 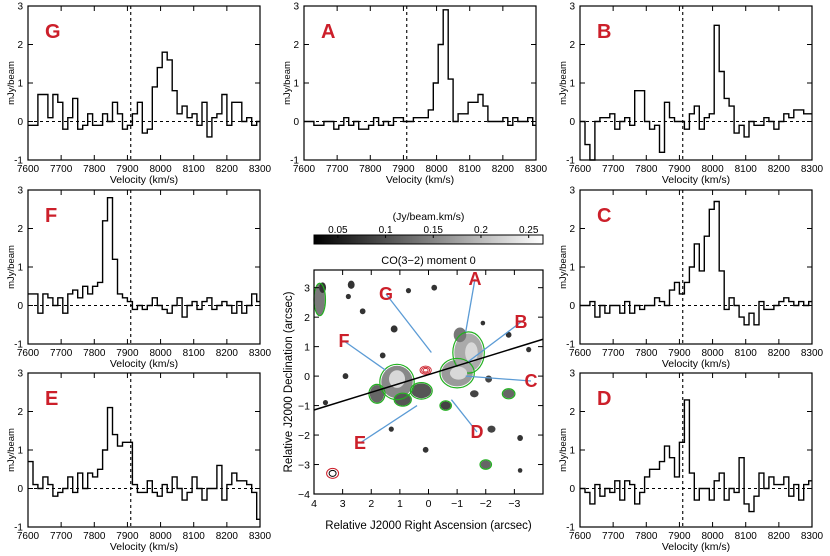 What do you see at coordinates (477, 432) in the screenshot?
I see `region-label: D` at bounding box center [477, 432].